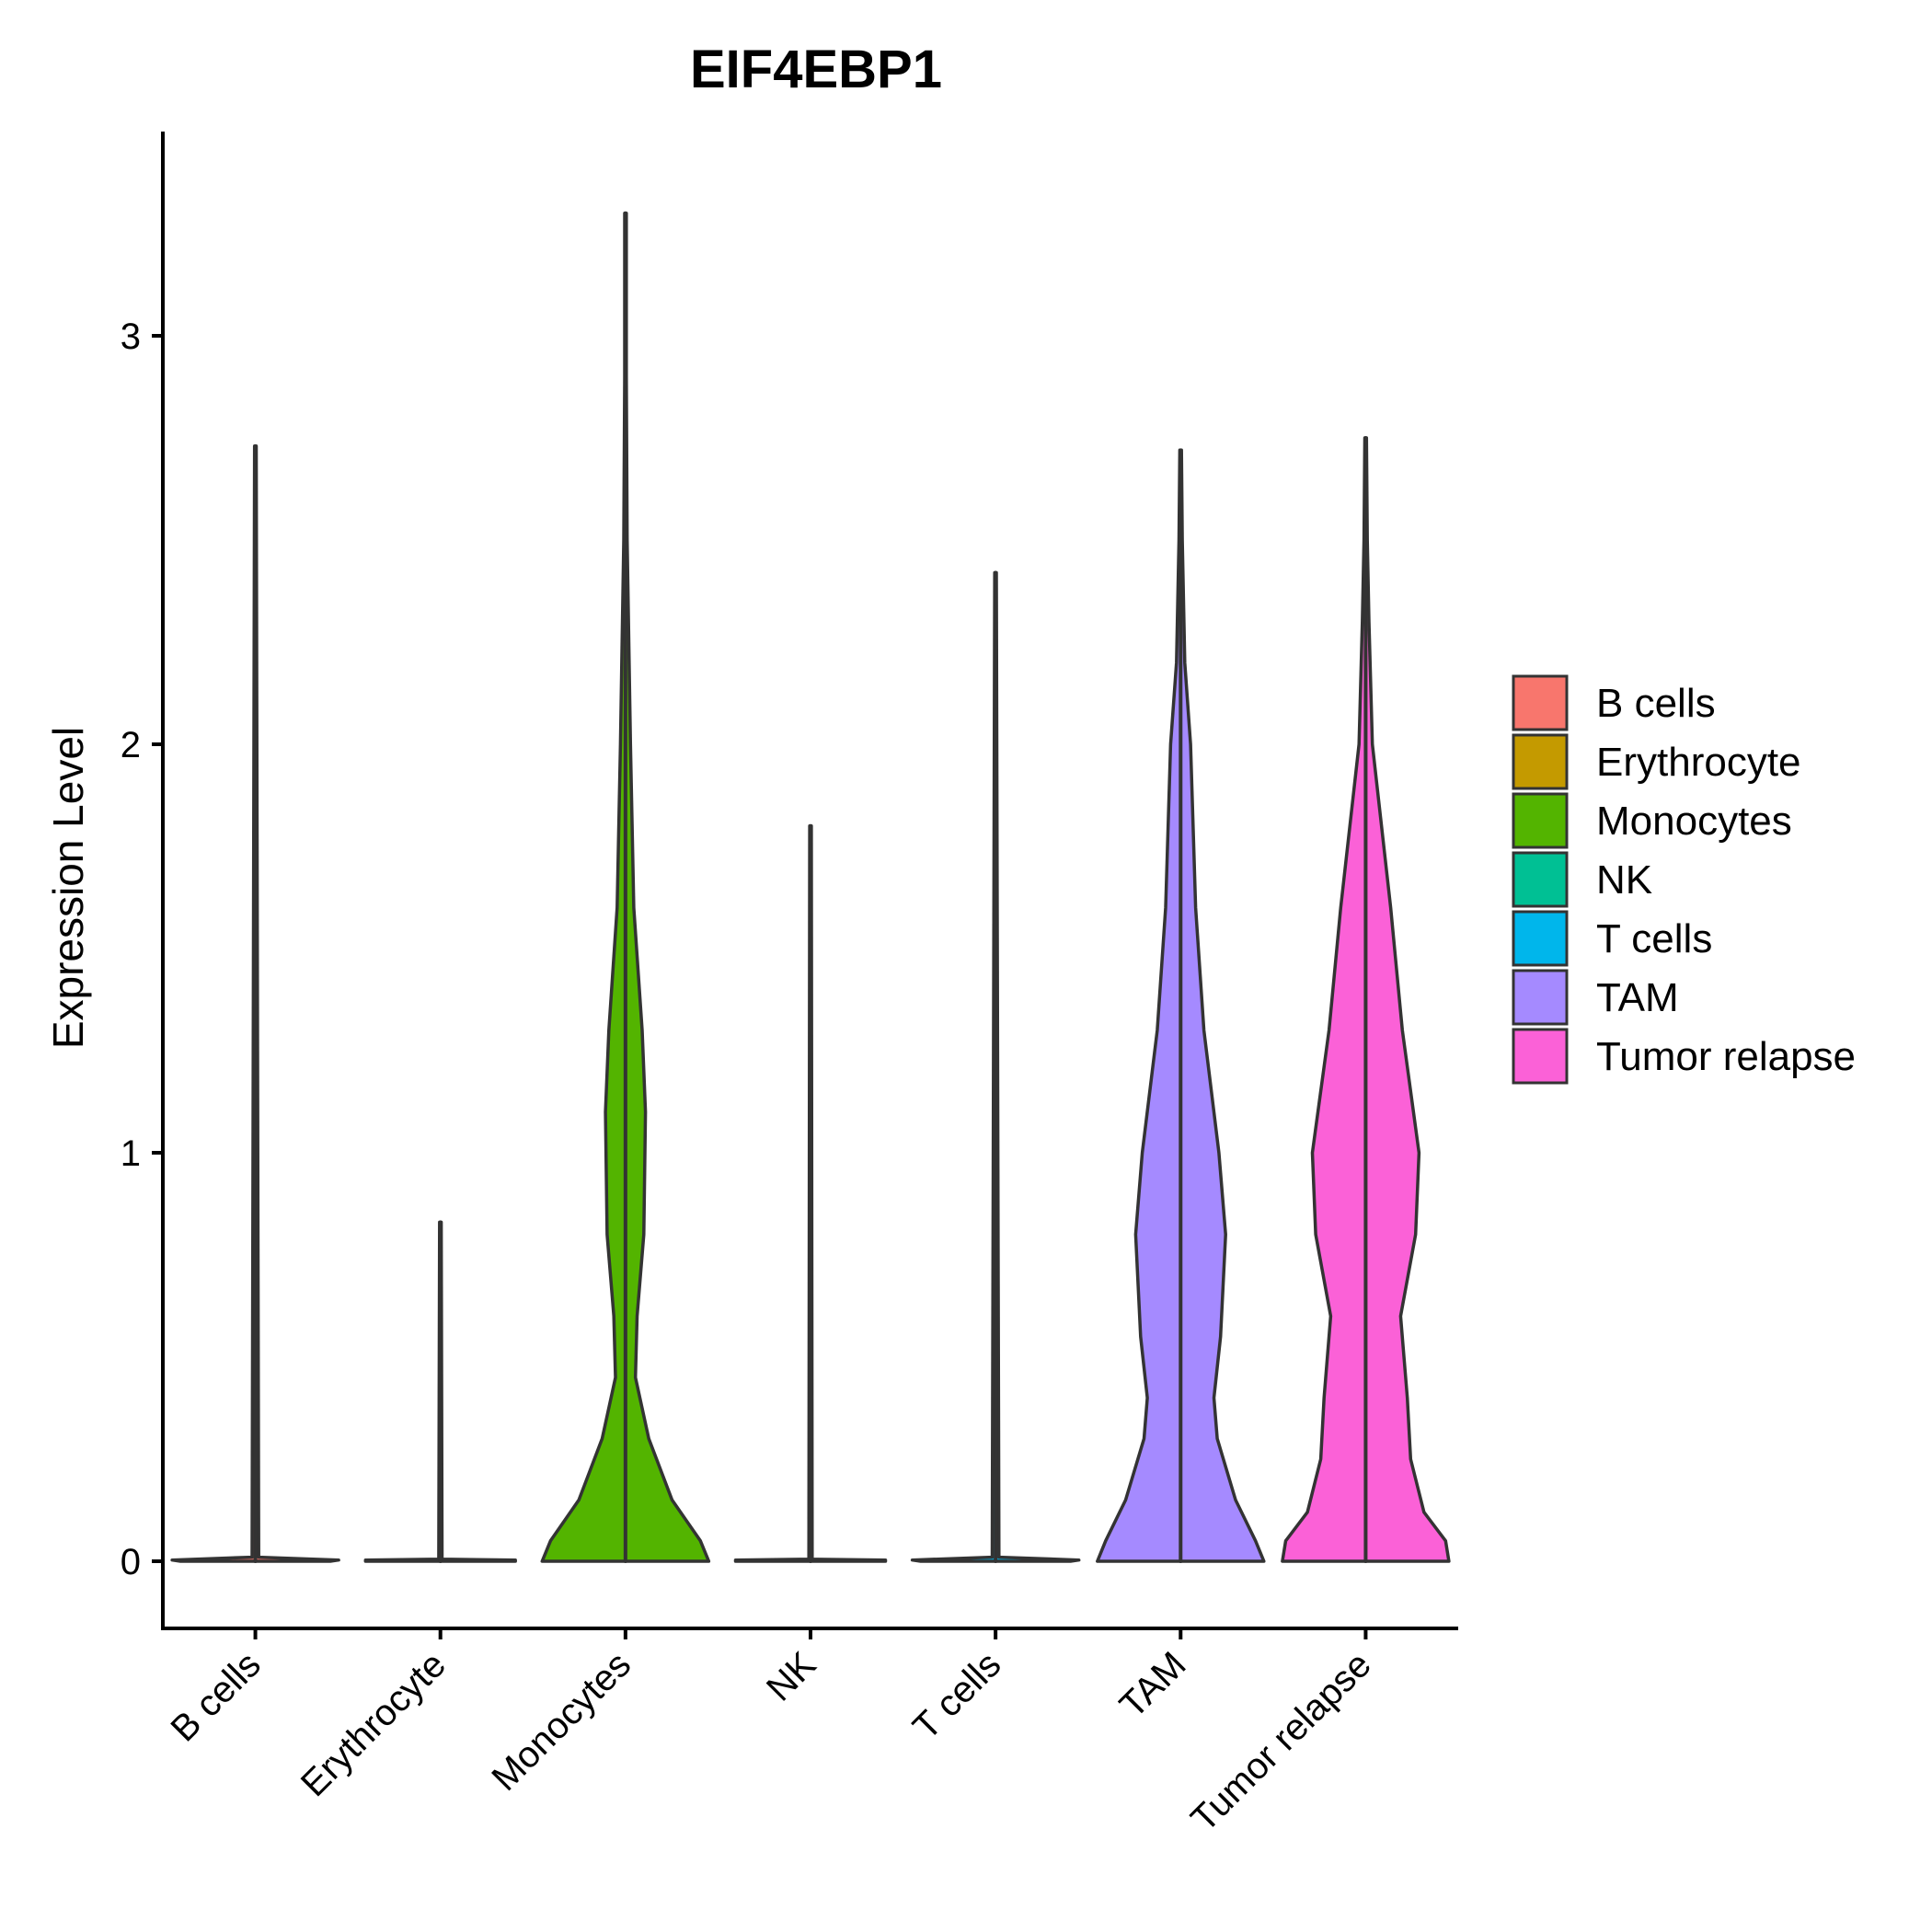 The image size is (1932, 1932). What do you see at coordinates (131, 1153) in the screenshot?
I see `y-tick-label: 1` at bounding box center [131, 1153].